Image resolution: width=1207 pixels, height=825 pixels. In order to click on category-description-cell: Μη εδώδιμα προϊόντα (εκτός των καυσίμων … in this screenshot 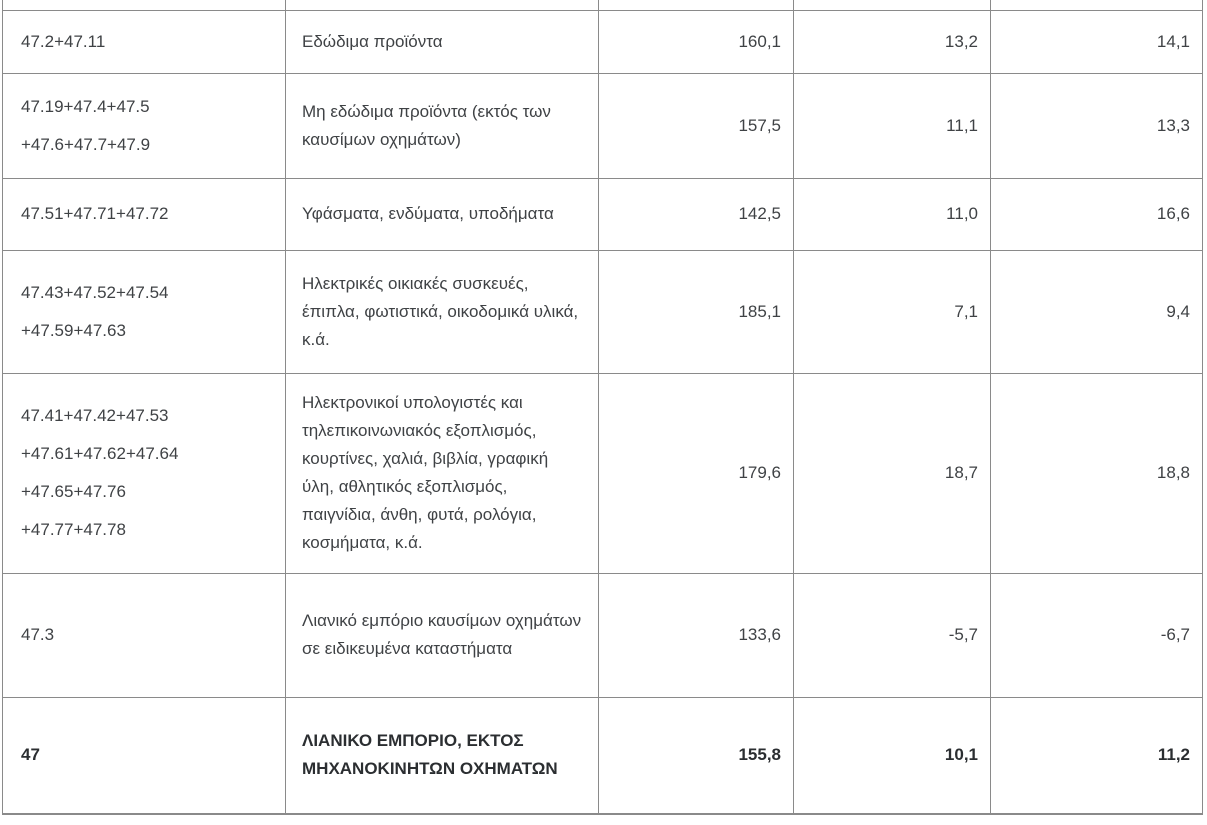, I will do `click(442, 125)`.